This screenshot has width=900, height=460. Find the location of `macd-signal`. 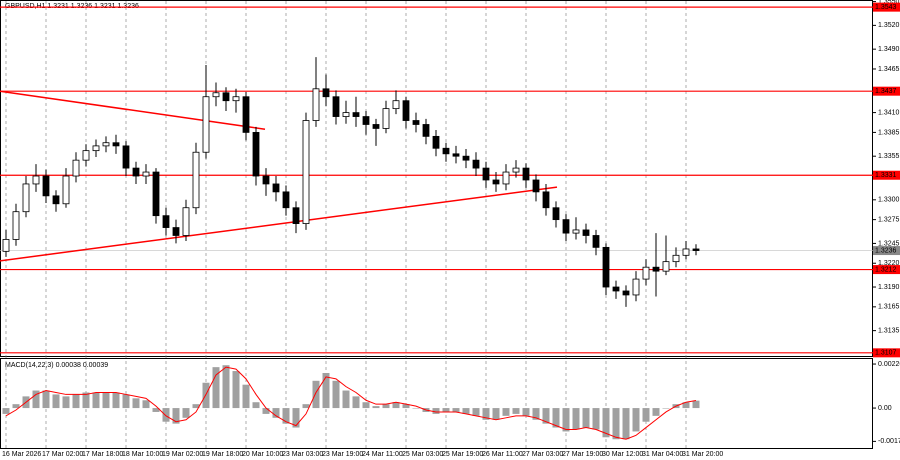

macd-signal is located at coordinates (351, 403).